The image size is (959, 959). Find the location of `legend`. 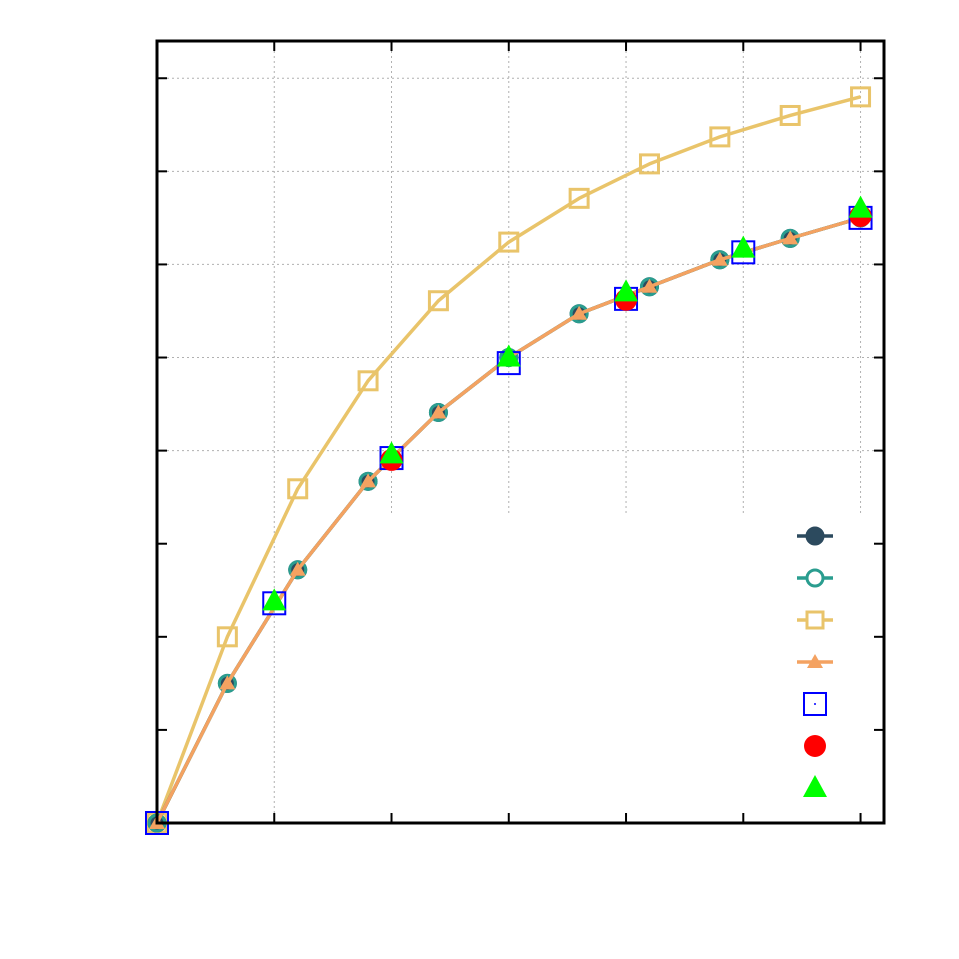

legend is located at coordinates (815, 661).